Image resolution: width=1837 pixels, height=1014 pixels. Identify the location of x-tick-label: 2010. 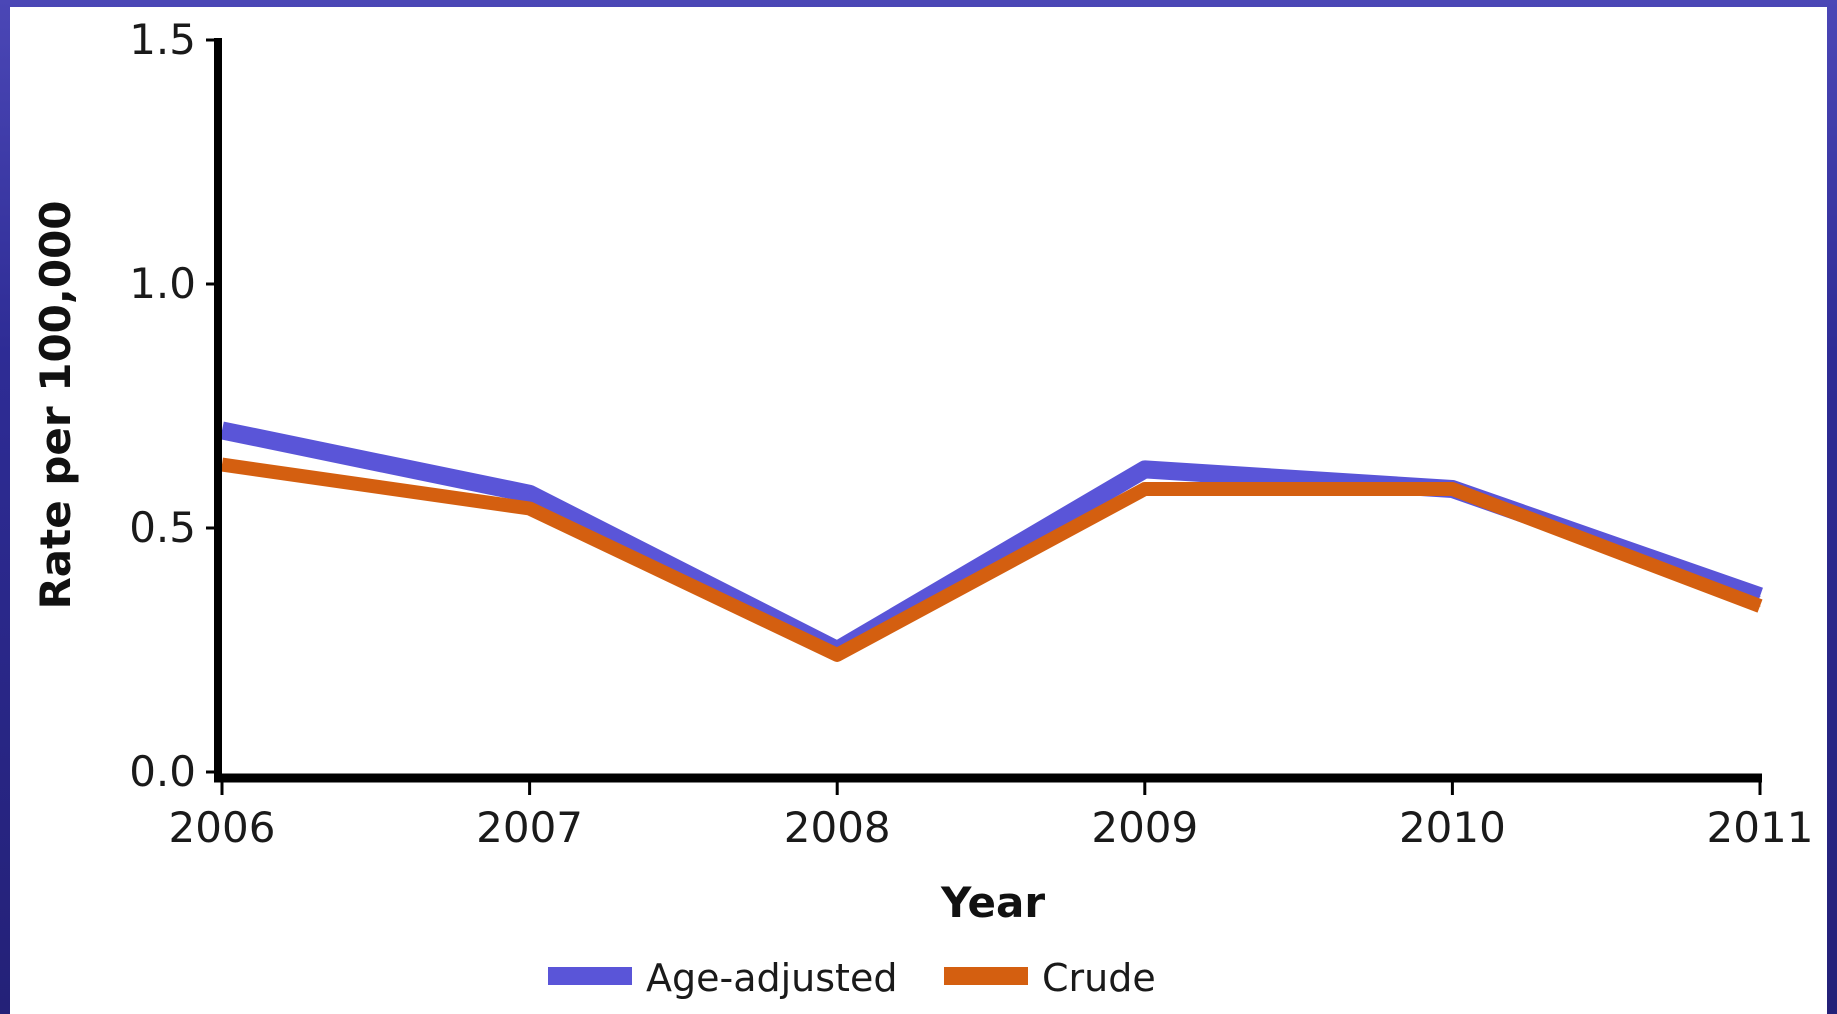
(1452, 827).